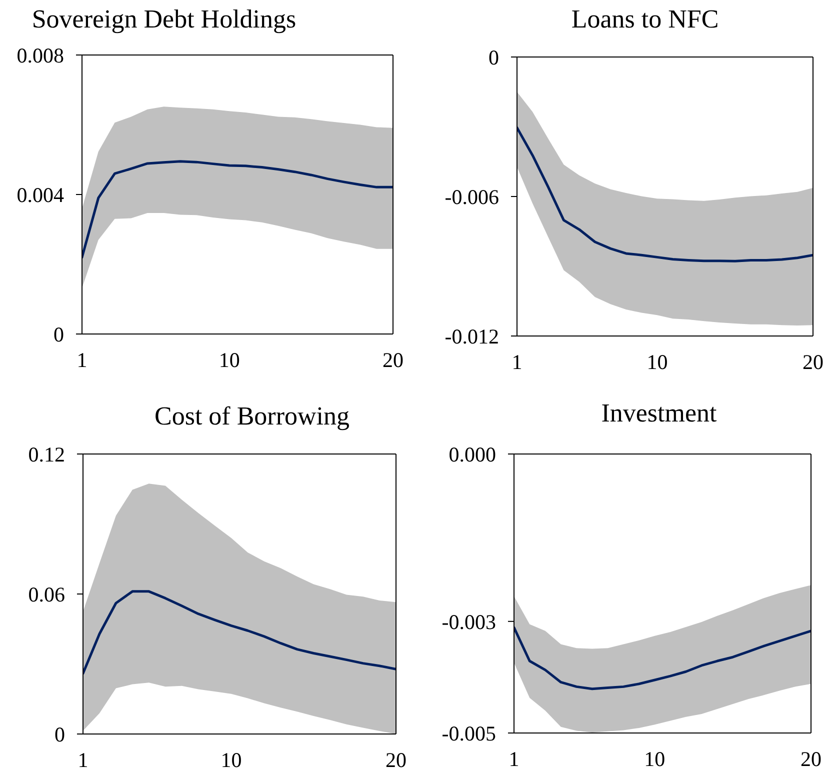  What do you see at coordinates (645, 19) in the screenshot?
I see `chart-title: Loans to NFC` at bounding box center [645, 19].